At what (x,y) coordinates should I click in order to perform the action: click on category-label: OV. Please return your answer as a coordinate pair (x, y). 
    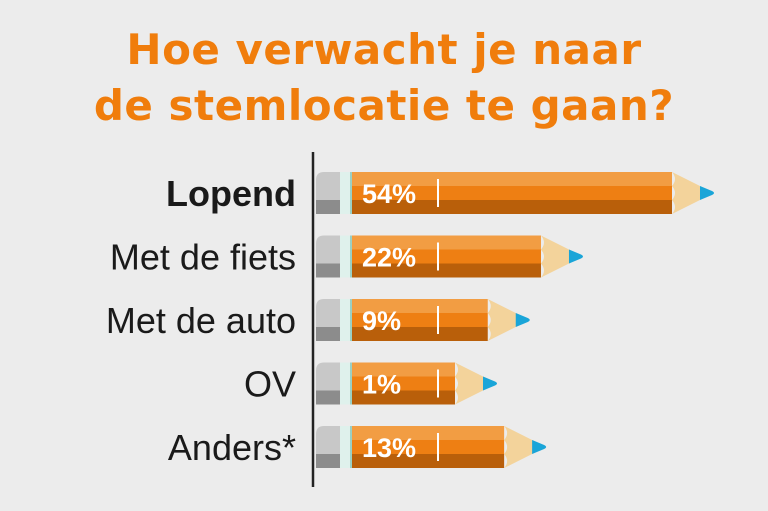
    Looking at the image, I should click on (270, 384).